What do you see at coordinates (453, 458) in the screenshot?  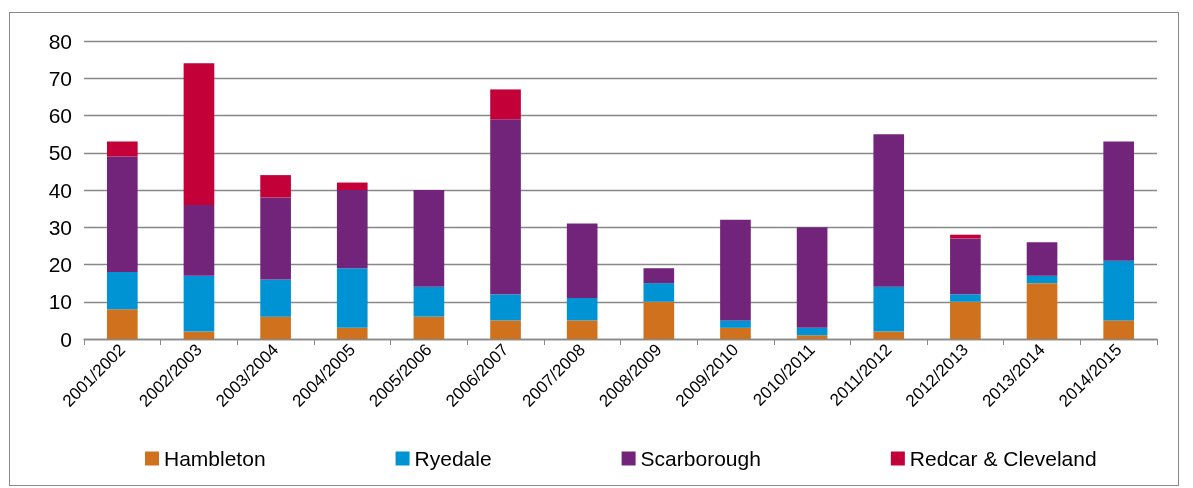 I see `legend-label: Ryedale` at bounding box center [453, 458].